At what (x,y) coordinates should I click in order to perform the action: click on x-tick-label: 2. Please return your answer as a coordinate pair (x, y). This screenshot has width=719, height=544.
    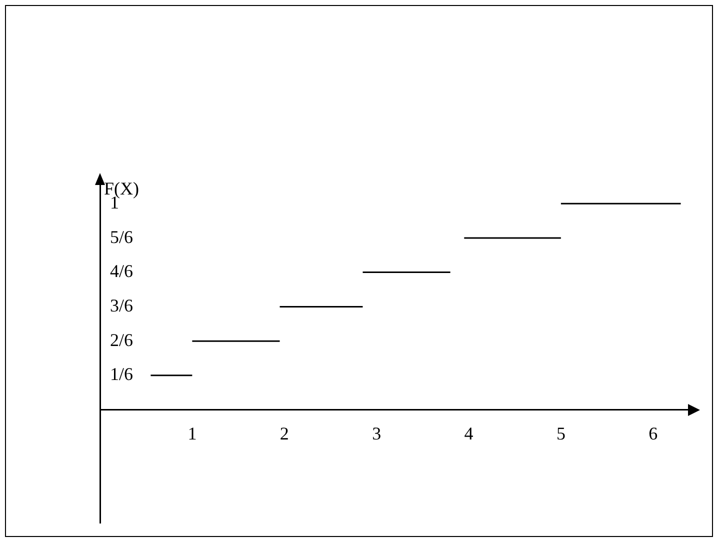
    Looking at the image, I should click on (284, 433).